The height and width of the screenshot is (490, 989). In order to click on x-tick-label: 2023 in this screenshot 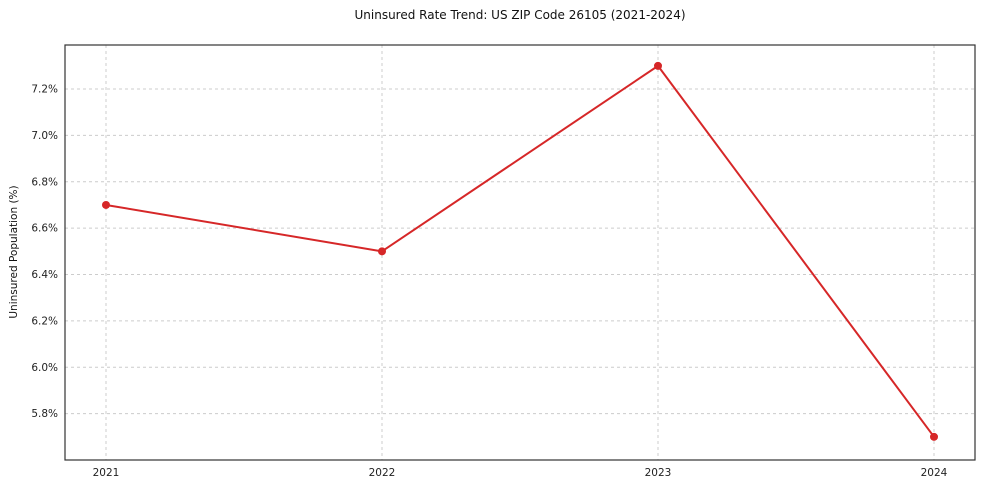, I will do `click(658, 473)`.